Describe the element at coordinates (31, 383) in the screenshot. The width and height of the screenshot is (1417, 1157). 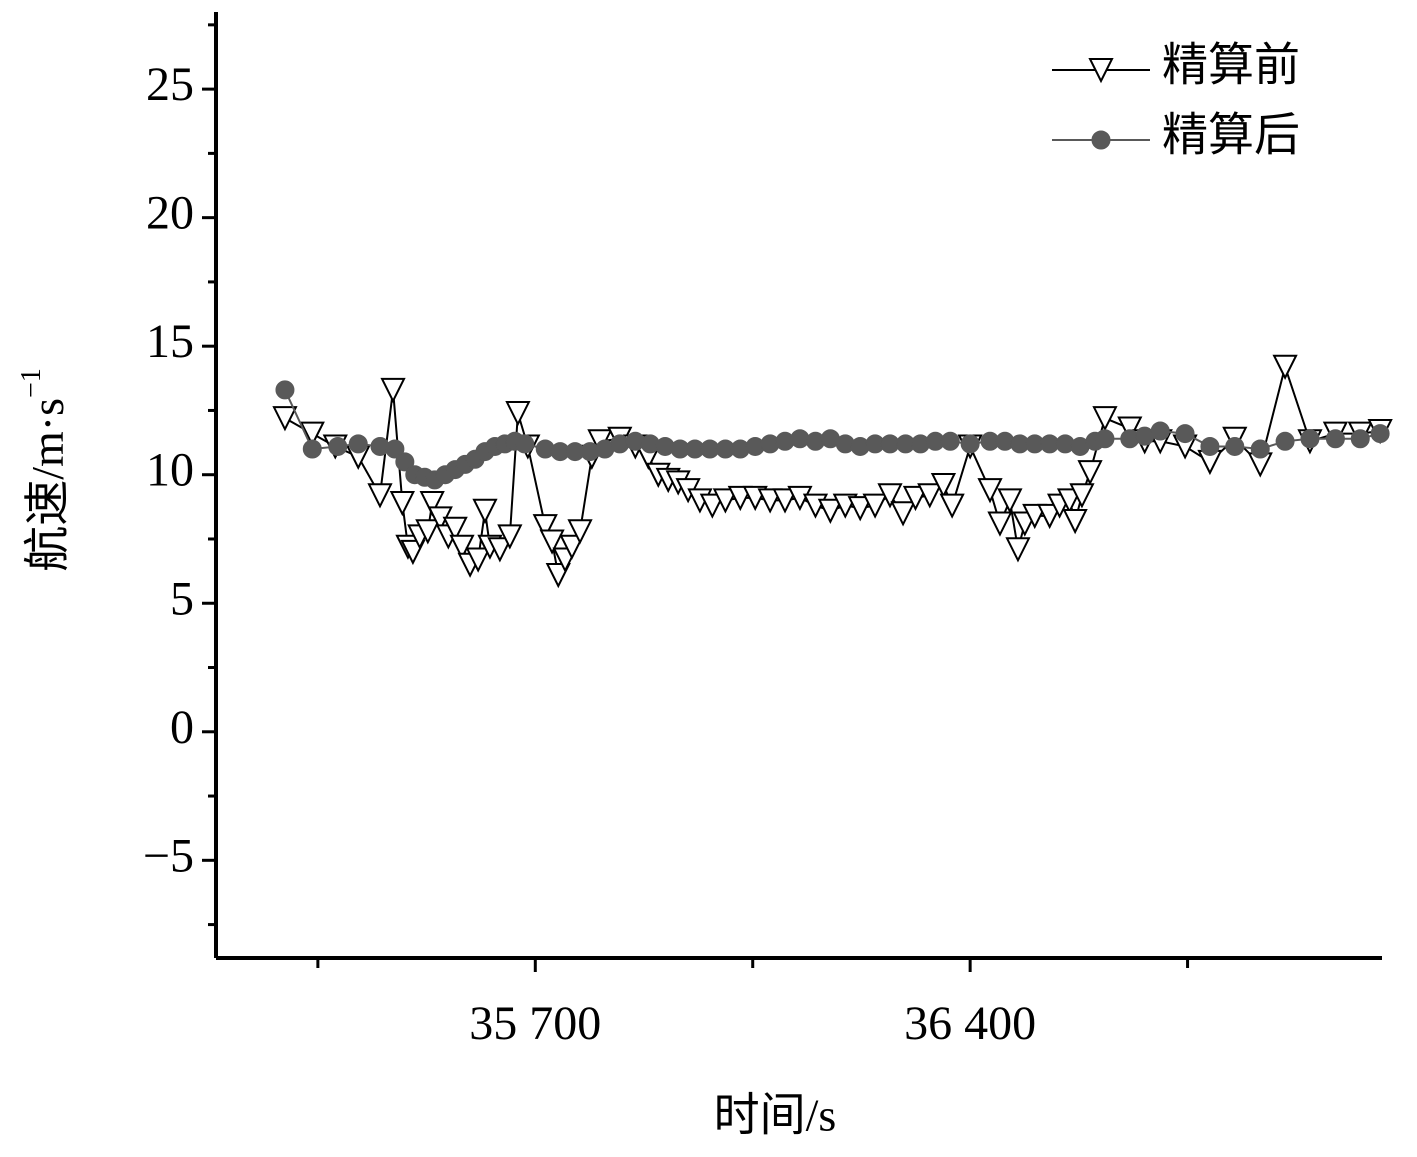
I see `y-axis-label-sup: −1` at that location.